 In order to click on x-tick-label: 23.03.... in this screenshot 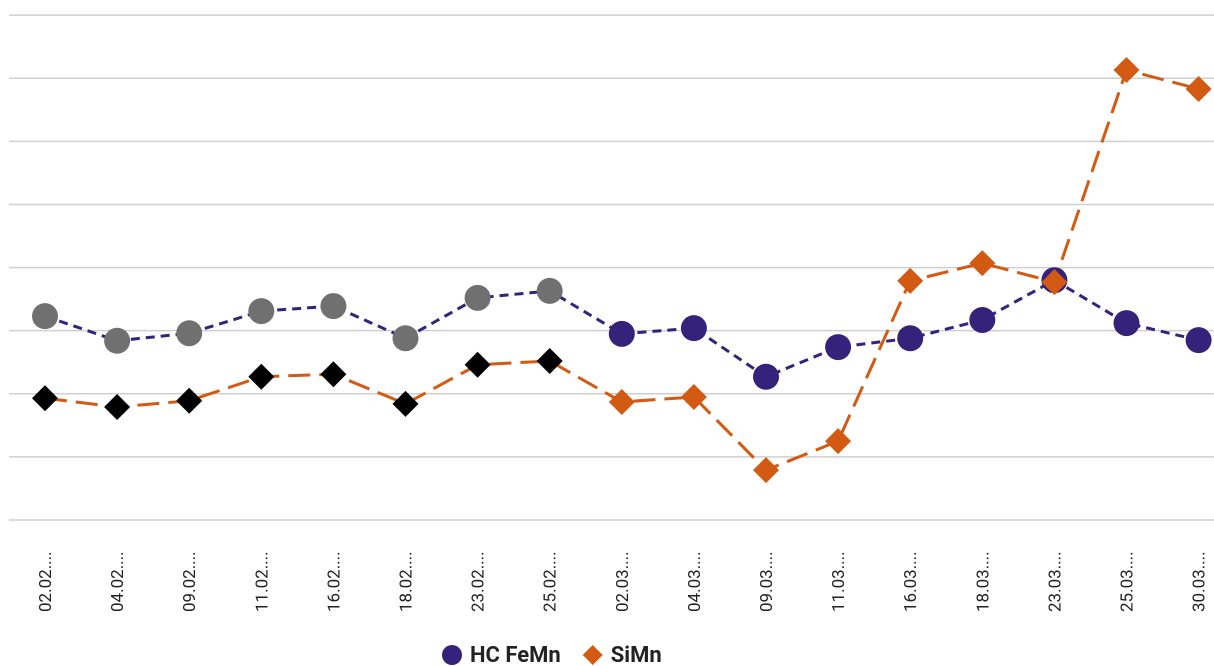, I will do `click(1055, 581)`.